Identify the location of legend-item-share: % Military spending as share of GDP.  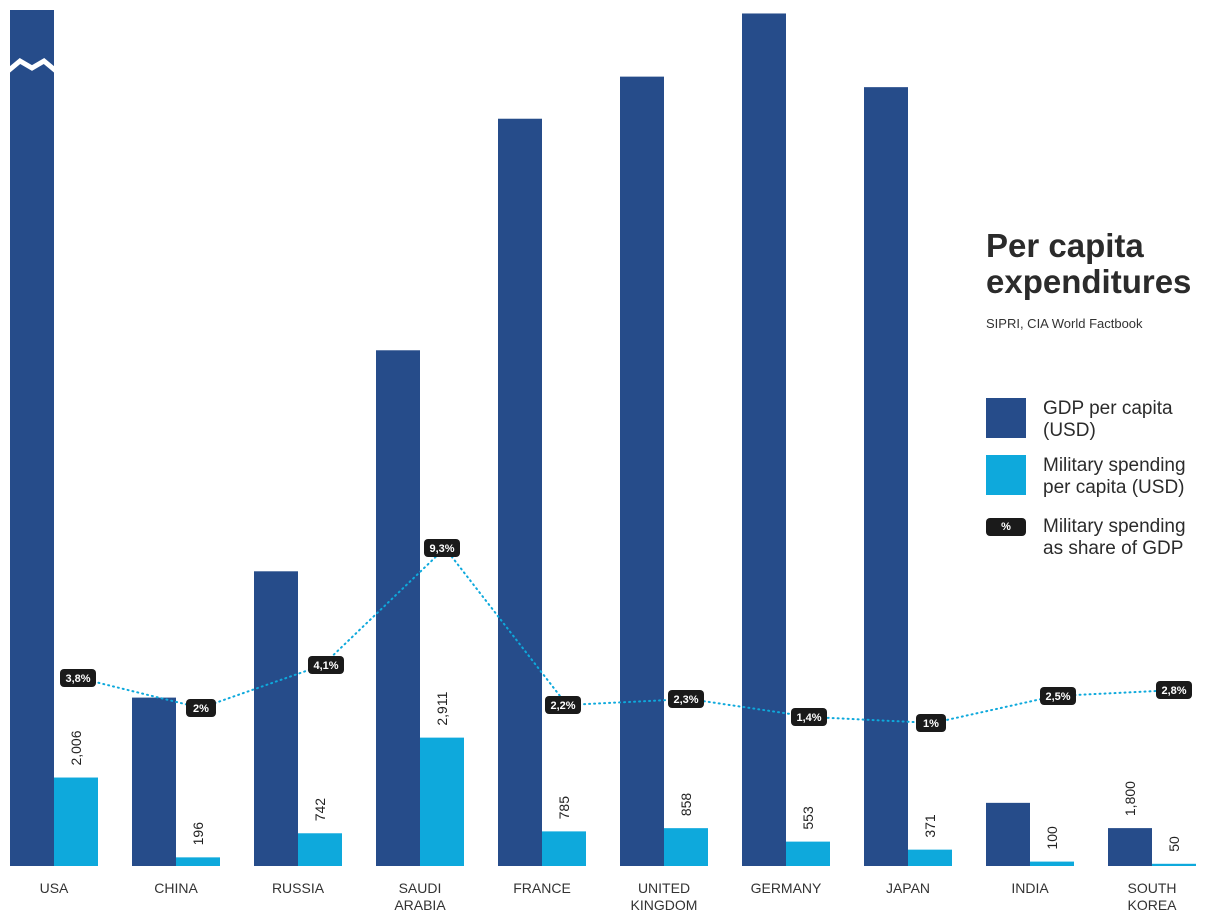
(1086, 538).